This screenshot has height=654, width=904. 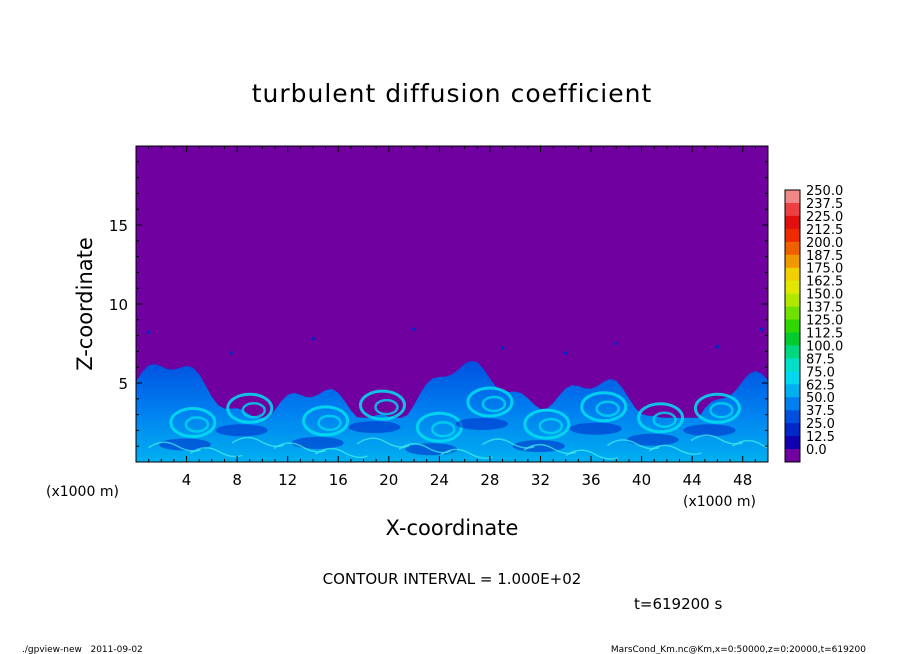 What do you see at coordinates (287, 480) in the screenshot?
I see `x-tick-label: 12` at bounding box center [287, 480].